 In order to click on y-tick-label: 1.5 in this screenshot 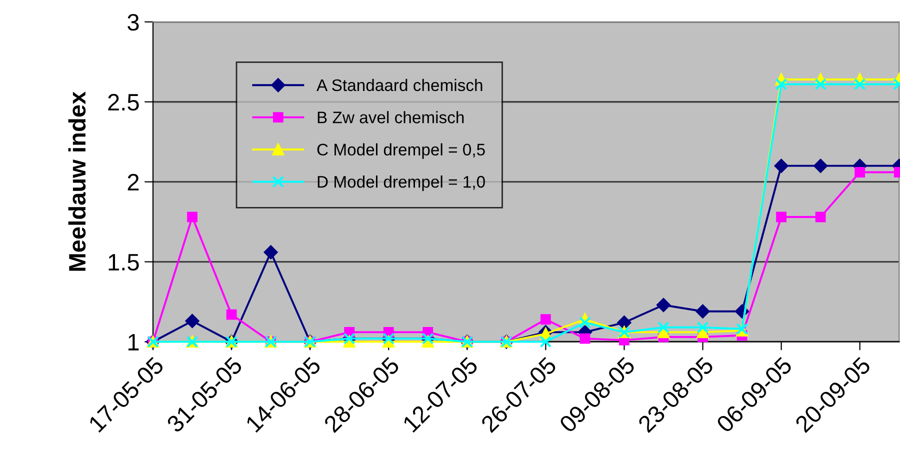, I will do `click(123, 262)`.